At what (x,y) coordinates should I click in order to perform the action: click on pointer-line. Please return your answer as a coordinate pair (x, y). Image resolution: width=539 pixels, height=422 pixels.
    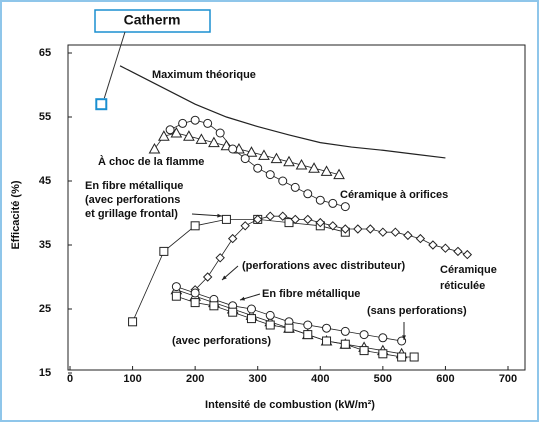
    Looking at the image, I should click on (114, 65).